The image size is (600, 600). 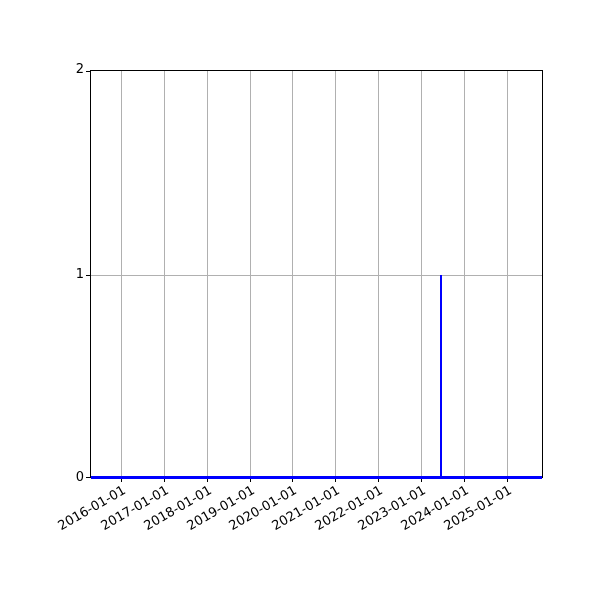 I want to click on series-line-baseline, so click(x=316, y=477).